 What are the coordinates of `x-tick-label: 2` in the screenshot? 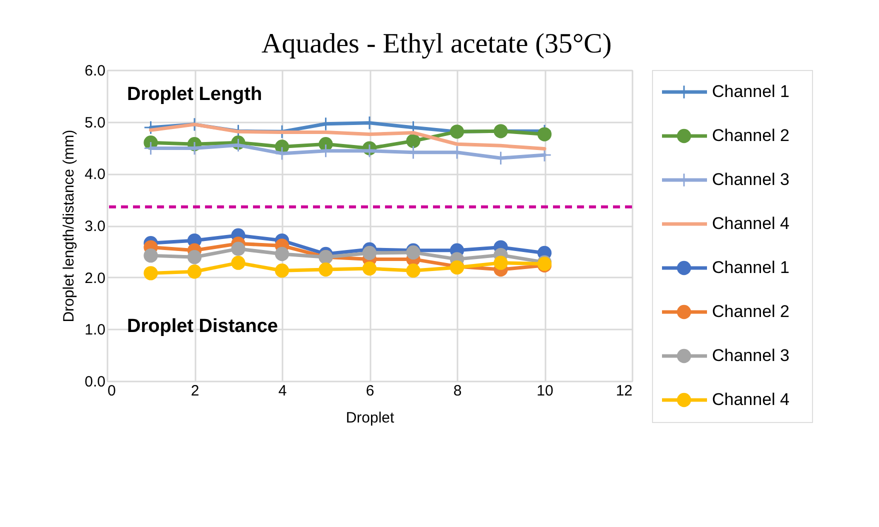 It's located at (195, 391).